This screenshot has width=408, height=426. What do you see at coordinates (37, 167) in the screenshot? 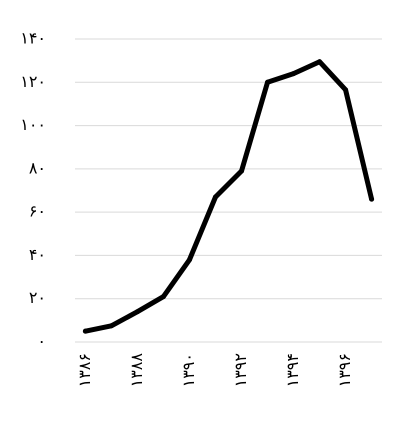
I see `y-tick-label: ۸۰` at bounding box center [37, 167].